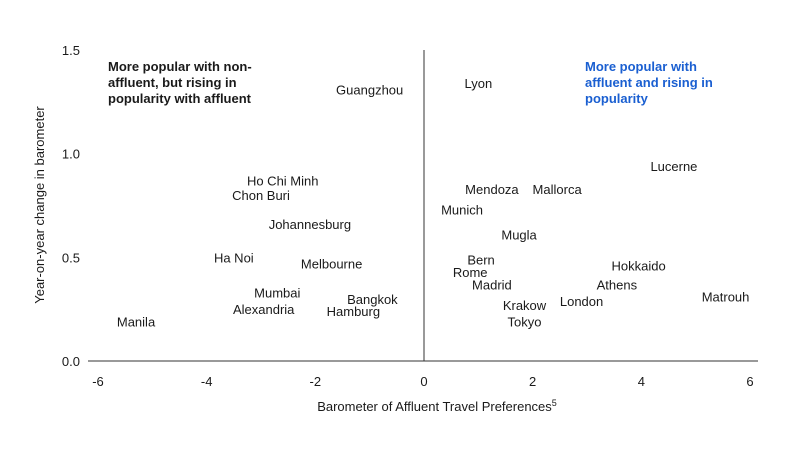 Image resolution: width=800 pixels, height=455 pixels. What do you see at coordinates (749, 381) in the screenshot?
I see `x-tick-label: 6` at bounding box center [749, 381].